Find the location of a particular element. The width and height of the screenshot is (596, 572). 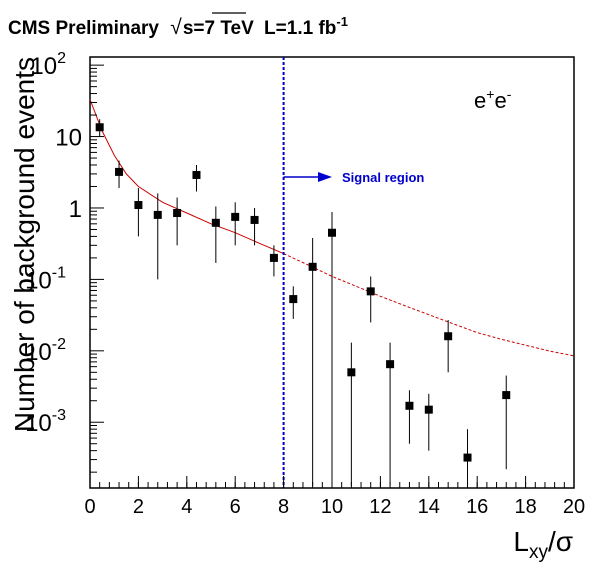

x-tick-label: 2 is located at coordinates (138, 507).